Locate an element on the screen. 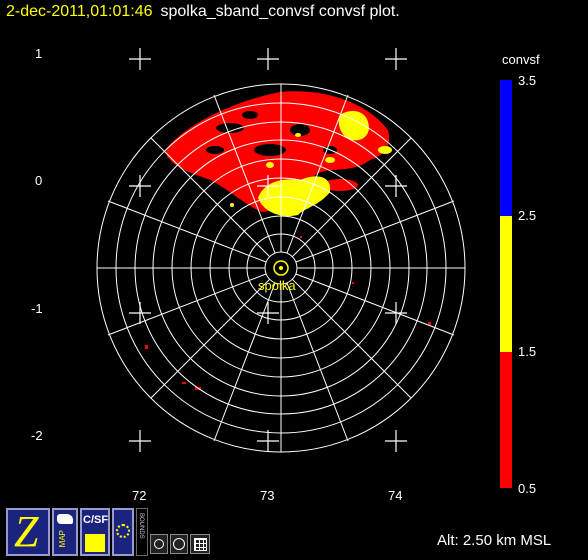 This screenshot has height=560, width=588. map-label: MAP is located at coordinates (62, 539).